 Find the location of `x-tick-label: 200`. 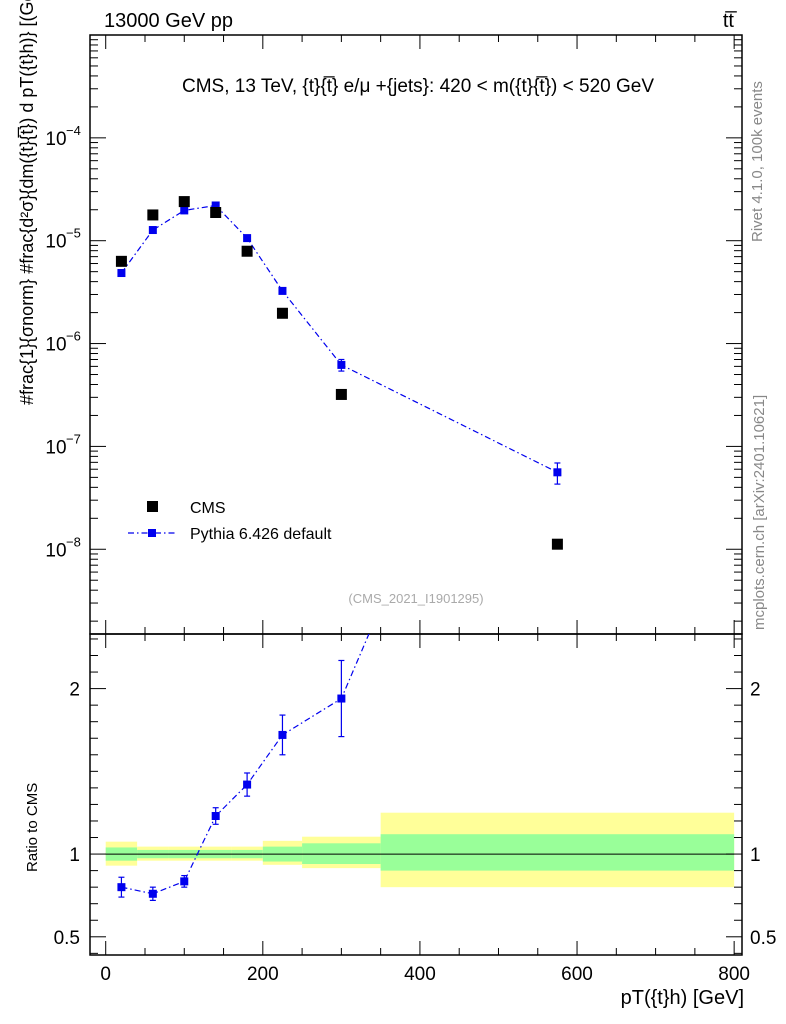

x-tick-label: 200 is located at coordinates (263, 974).